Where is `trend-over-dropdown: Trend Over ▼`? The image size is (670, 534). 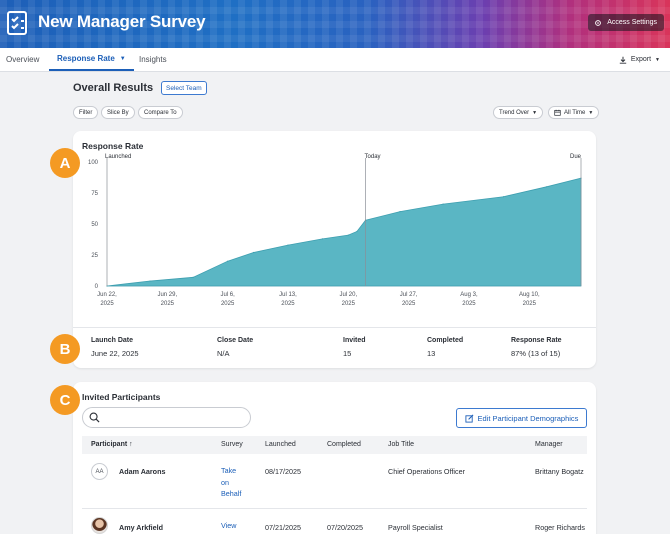 trend-over-dropdown: Trend Over ▼ is located at coordinates (518, 112).